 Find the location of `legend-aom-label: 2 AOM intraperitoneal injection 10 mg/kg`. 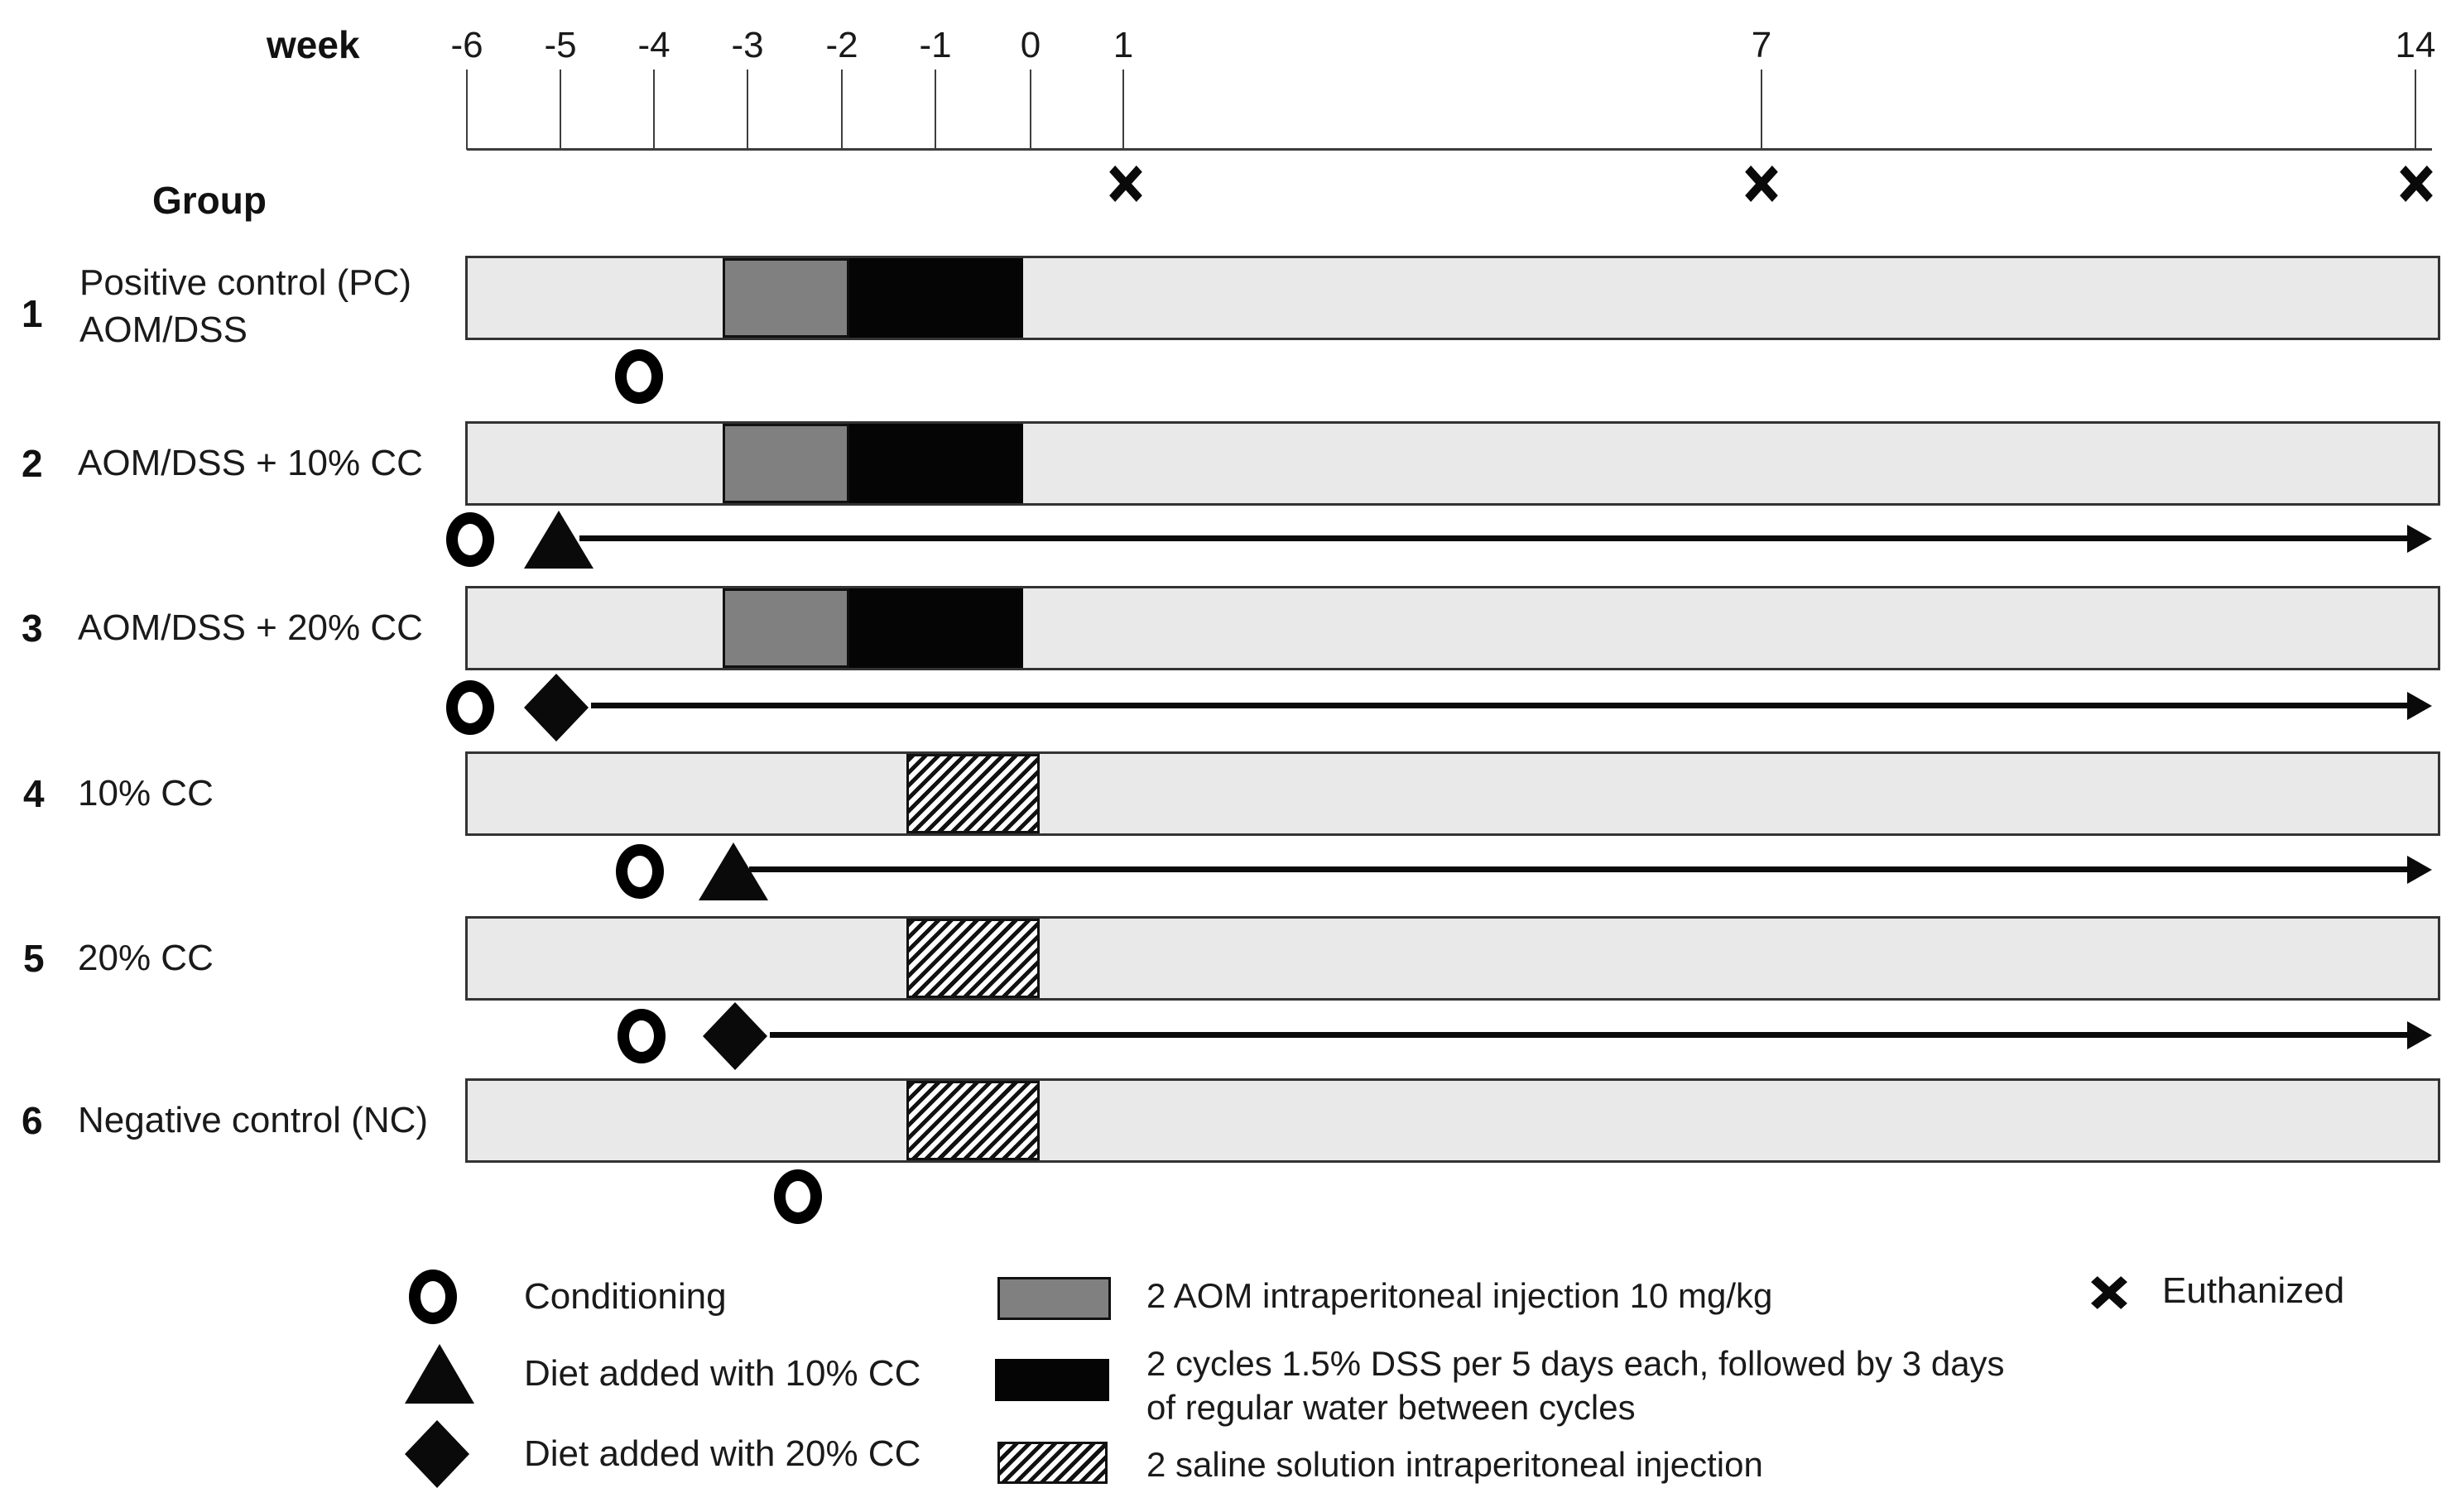

legend-aom-label: 2 AOM intraperitoneal injection 10 mg/kg is located at coordinates (1459, 1295).